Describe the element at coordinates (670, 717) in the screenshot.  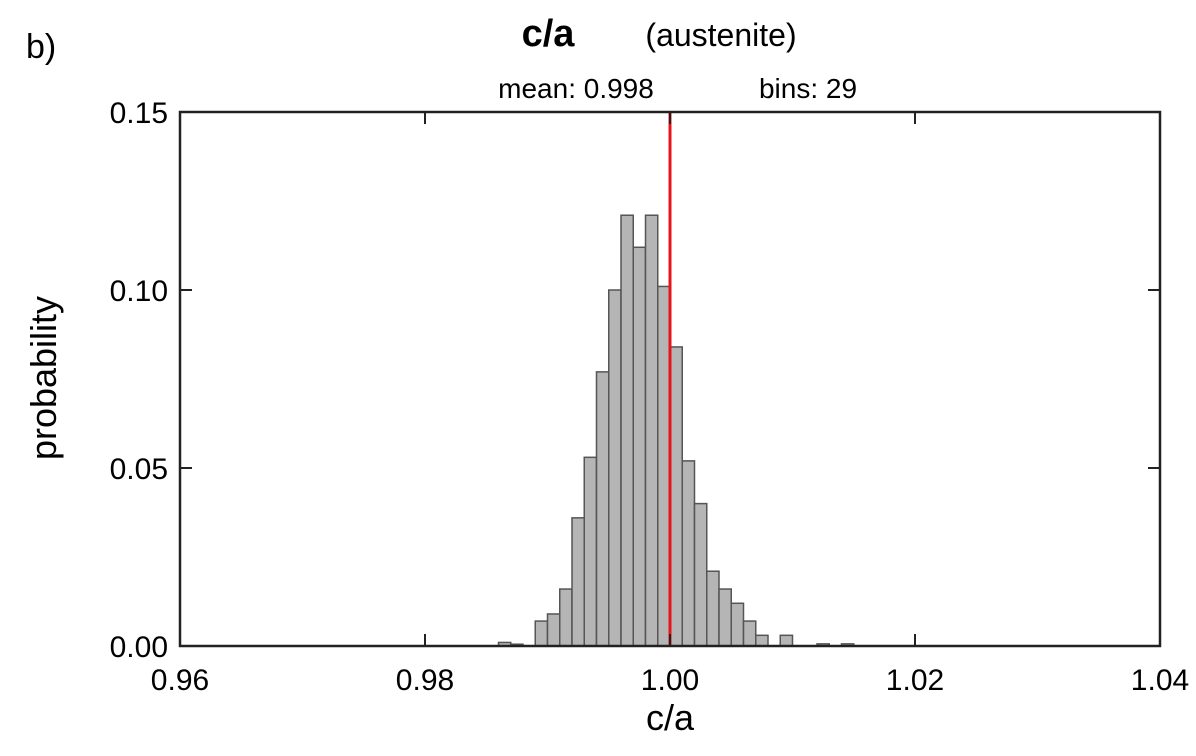
I see `x-axis-label: c/a` at that location.